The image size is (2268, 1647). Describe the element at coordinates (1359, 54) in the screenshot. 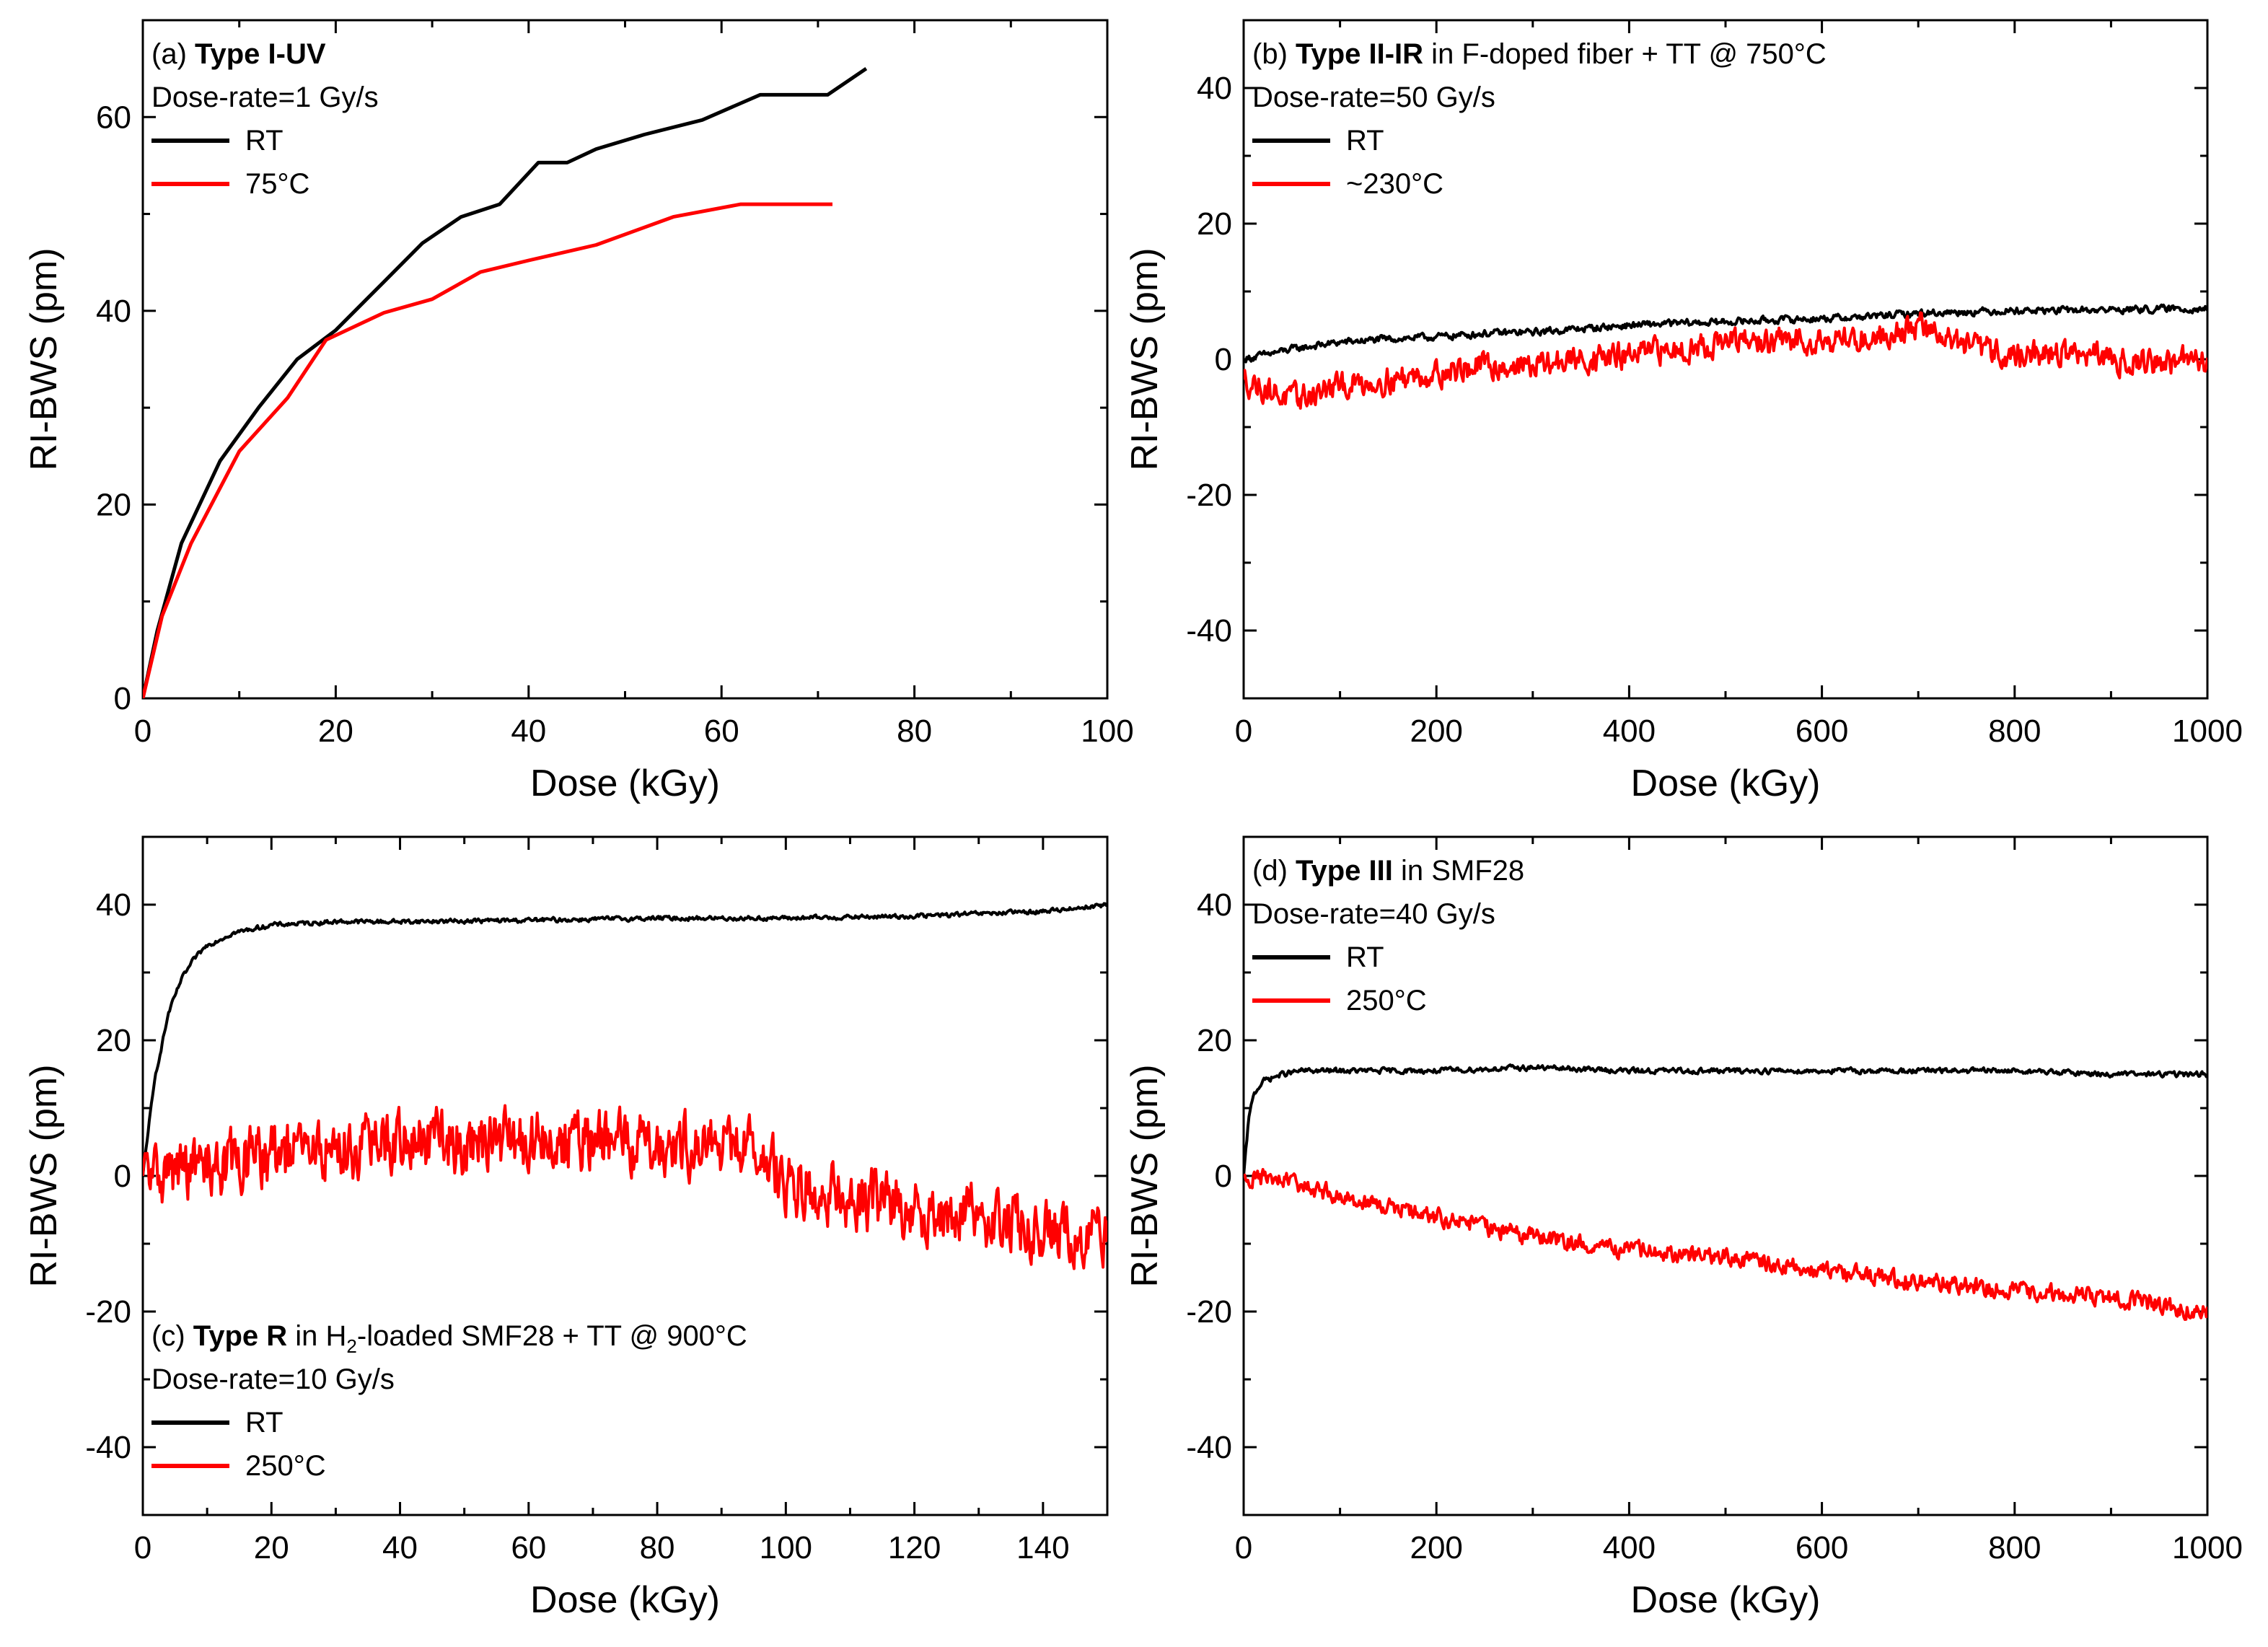

I see `grating-type: Type II-IR` at that location.